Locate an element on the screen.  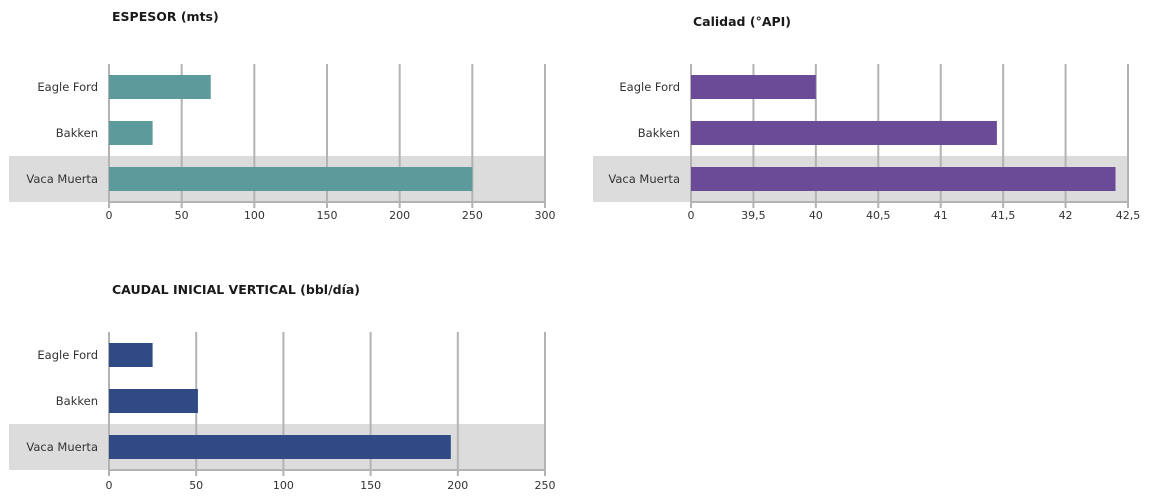
tick-label: 39,5 is located at coordinates (753, 215).